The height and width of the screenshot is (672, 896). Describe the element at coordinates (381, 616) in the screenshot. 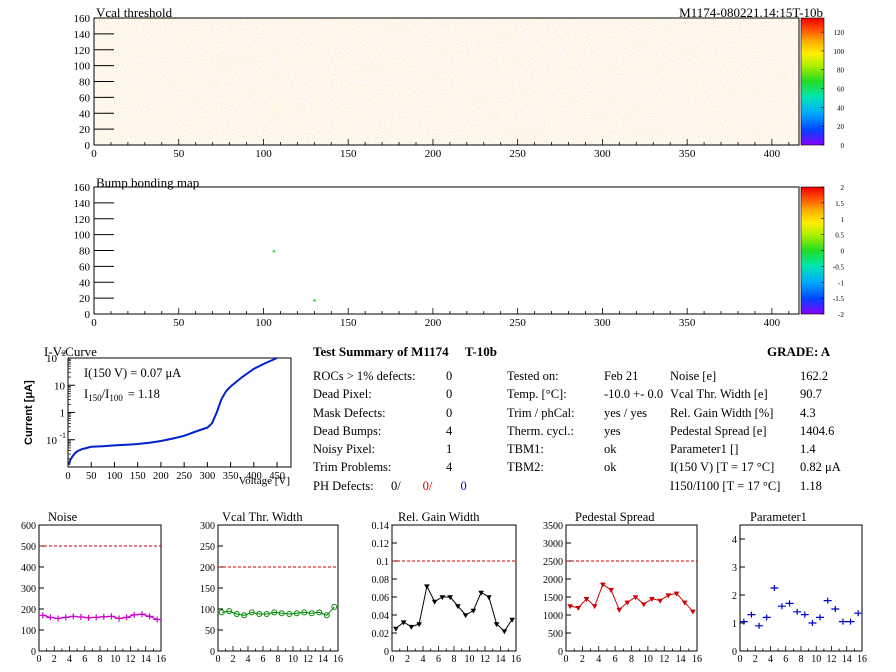

I see `y-tick-label: 0.04` at that location.